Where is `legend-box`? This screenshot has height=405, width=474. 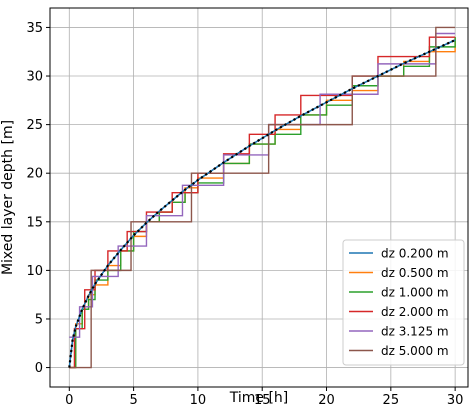
legend-box is located at coordinates (403, 302).